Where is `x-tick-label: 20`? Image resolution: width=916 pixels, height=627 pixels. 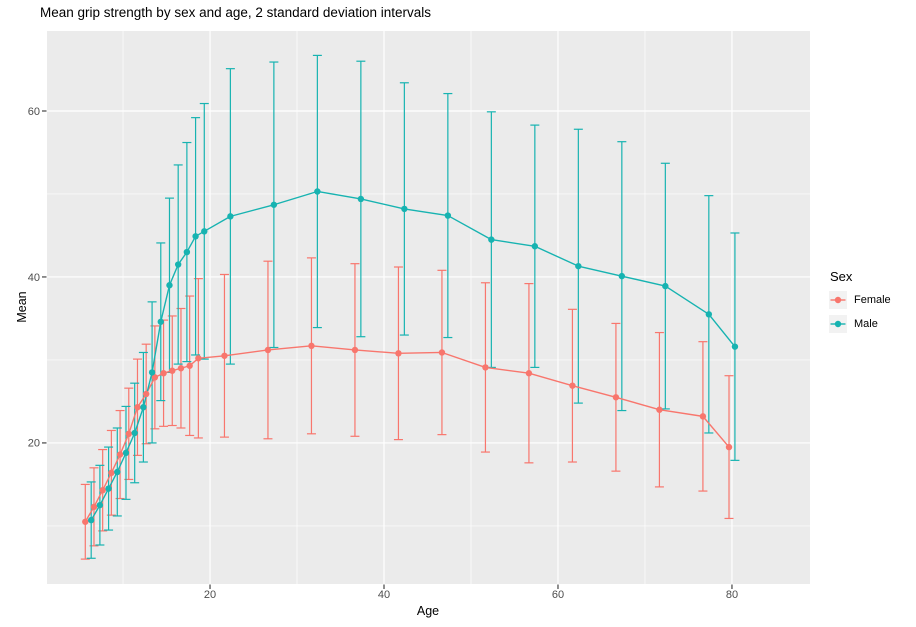
x-tick-label: 20 is located at coordinates (210, 595).